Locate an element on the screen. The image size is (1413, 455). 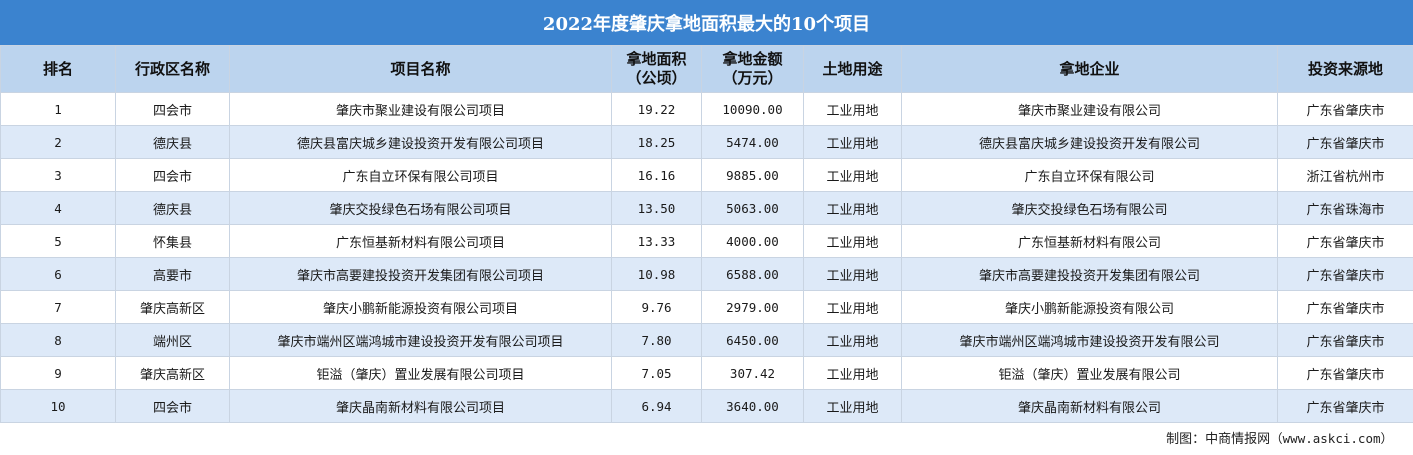
column-header: 行政区名称 is located at coordinates (172, 69).